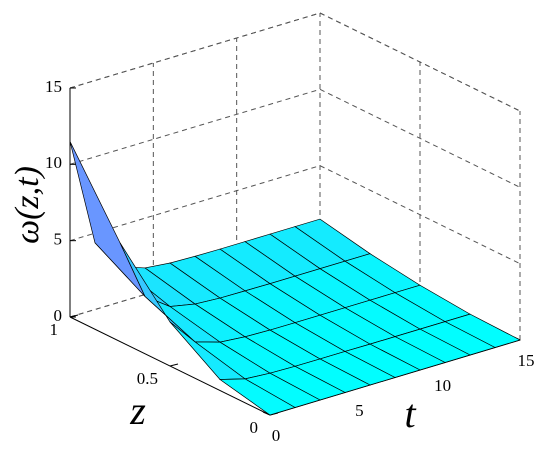 The width and height of the screenshot is (550, 455). What do you see at coordinates (276, 435) in the screenshot?
I see `x-tick-label: 0` at bounding box center [276, 435].